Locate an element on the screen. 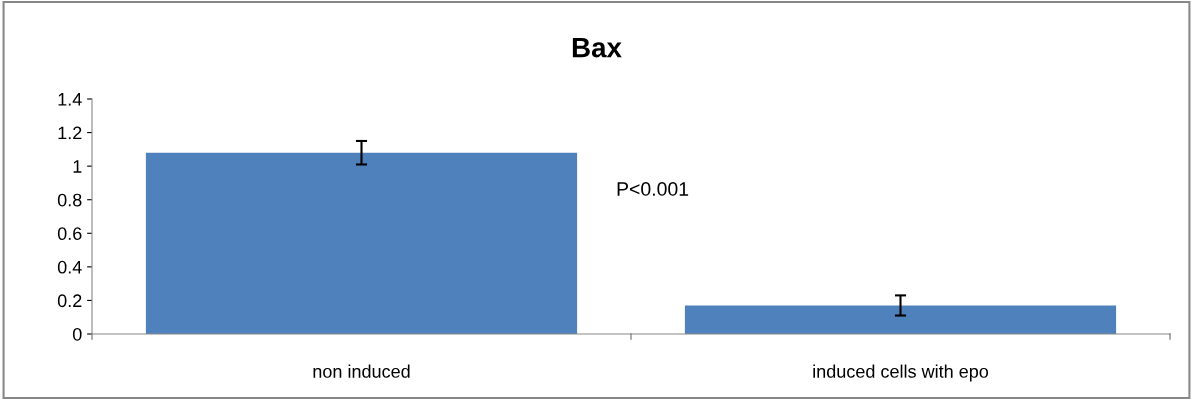 The width and height of the screenshot is (1193, 400). y-tick-label: 1 is located at coordinates (77, 166).